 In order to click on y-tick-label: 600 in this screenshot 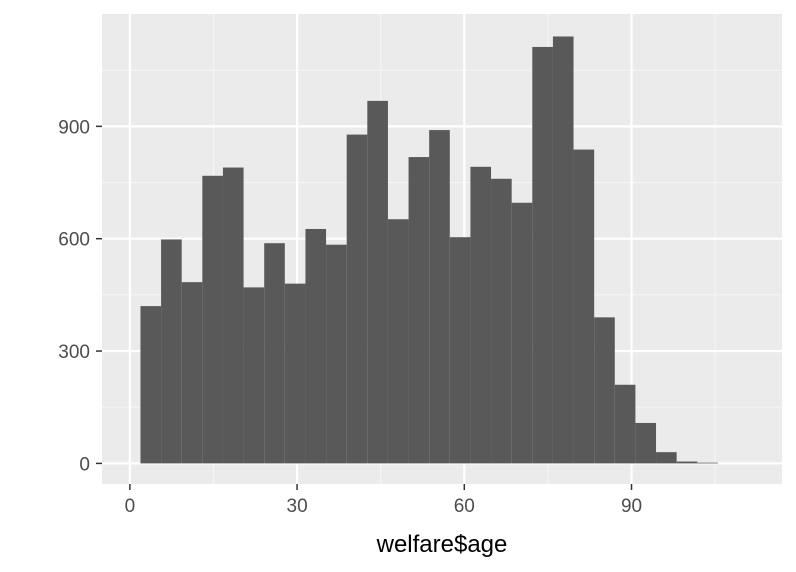, I will do `click(74, 240)`.